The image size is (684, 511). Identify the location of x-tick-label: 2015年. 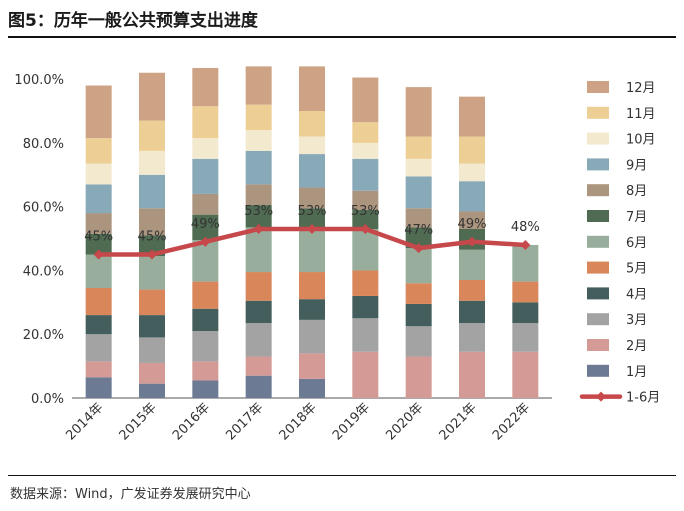
(138, 421).